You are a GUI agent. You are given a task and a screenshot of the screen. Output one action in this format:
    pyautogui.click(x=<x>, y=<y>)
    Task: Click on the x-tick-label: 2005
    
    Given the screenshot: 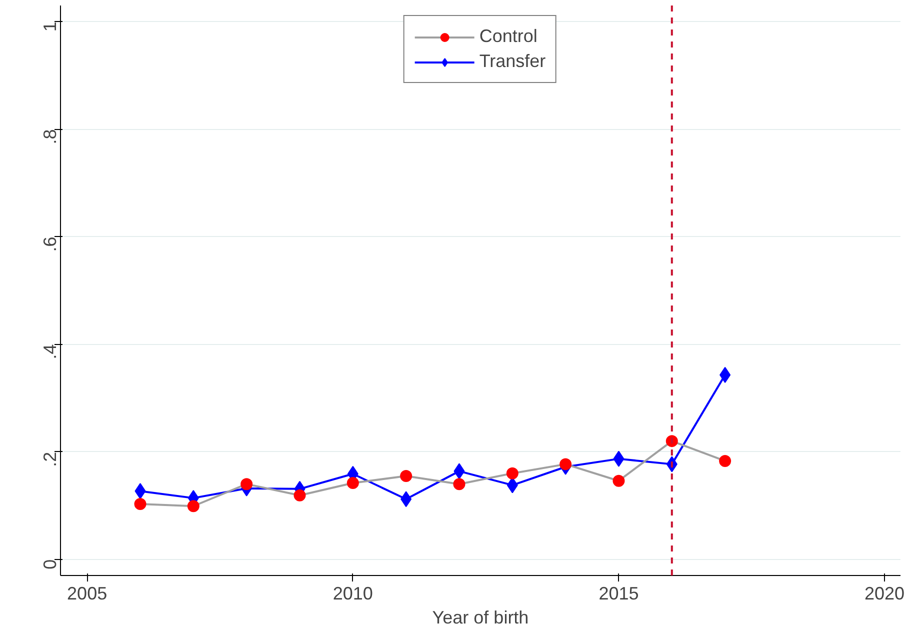 What is the action you would take?
    pyautogui.click(x=87, y=594)
    